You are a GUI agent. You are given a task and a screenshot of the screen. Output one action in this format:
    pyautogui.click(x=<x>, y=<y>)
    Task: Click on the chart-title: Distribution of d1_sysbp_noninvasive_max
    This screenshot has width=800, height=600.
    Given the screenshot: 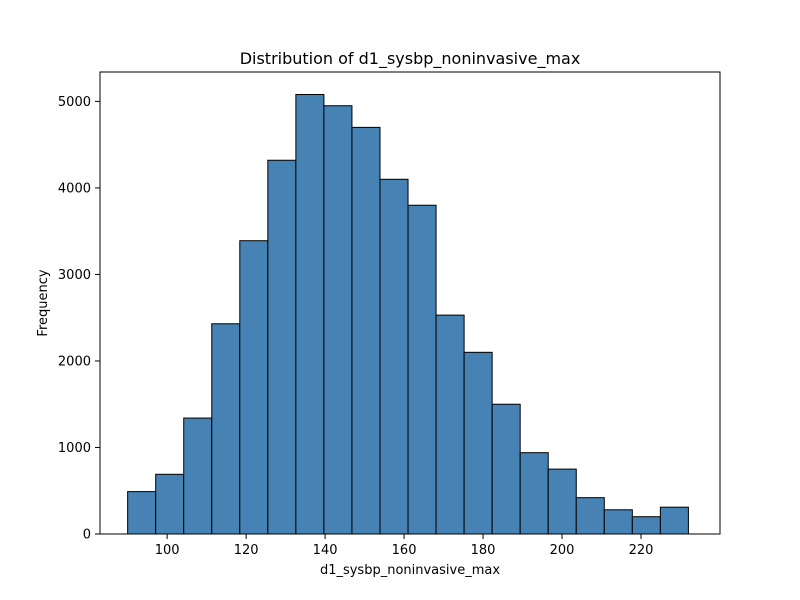 What is the action you would take?
    pyautogui.click(x=410, y=59)
    